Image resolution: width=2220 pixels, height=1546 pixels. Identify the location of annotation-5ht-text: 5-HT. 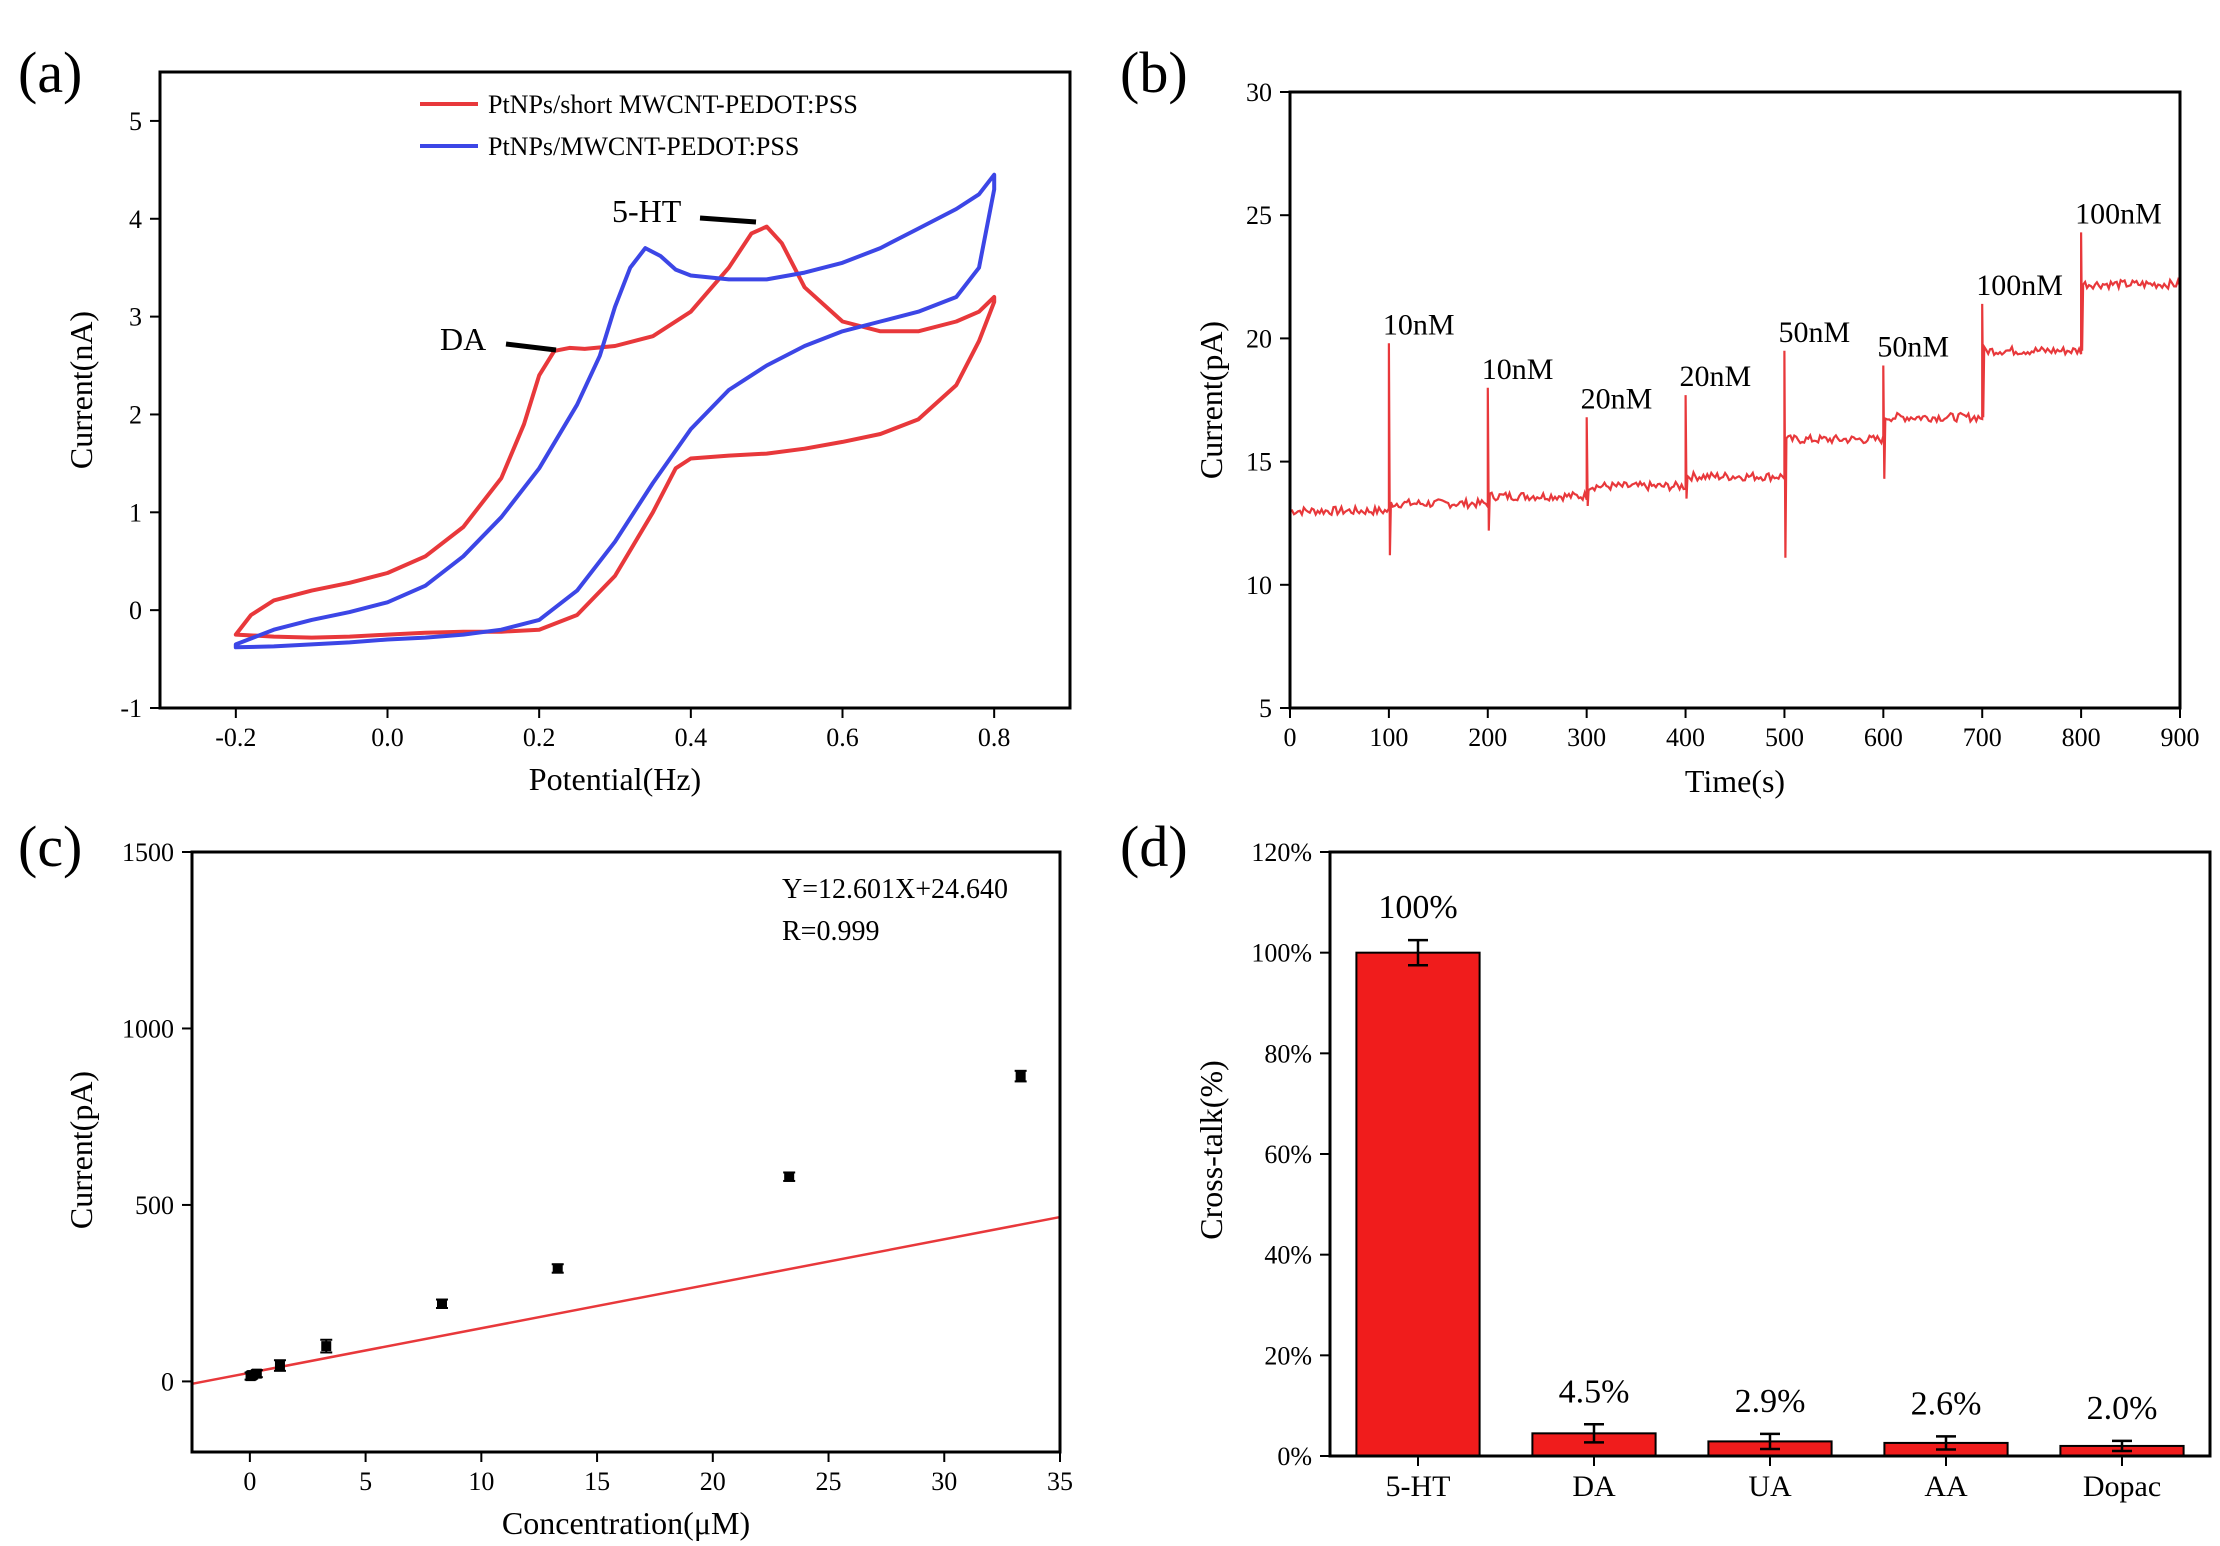
(647, 211).